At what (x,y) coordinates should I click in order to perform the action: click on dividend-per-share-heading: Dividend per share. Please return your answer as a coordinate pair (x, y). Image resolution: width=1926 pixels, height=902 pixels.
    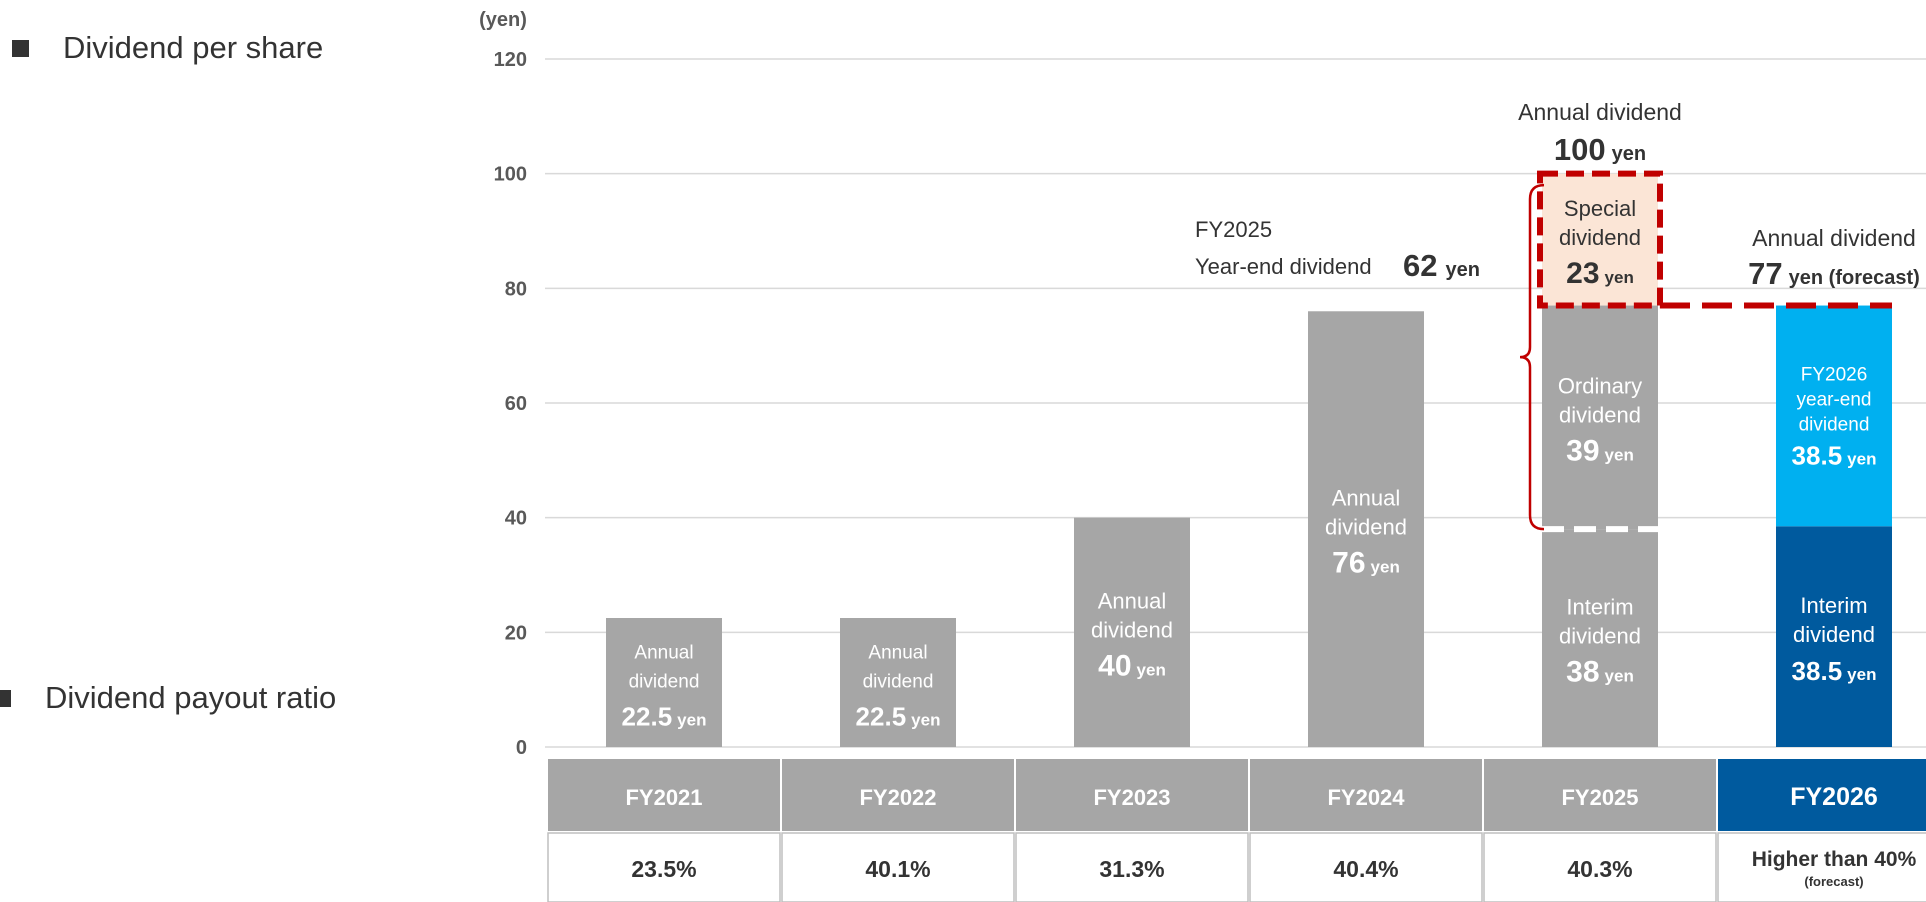
    Looking at the image, I should click on (167, 48).